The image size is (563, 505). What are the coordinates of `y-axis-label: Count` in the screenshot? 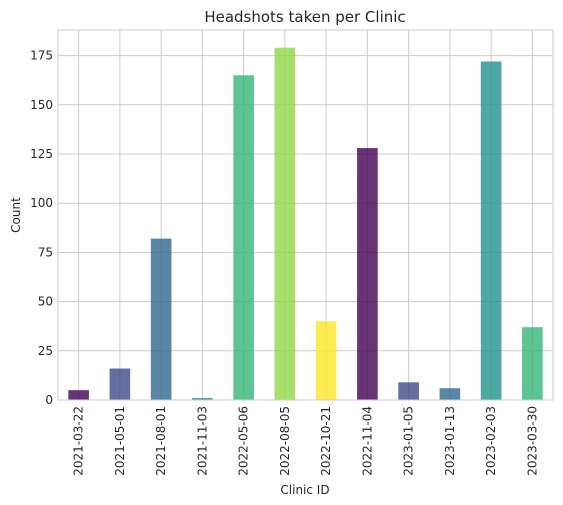 It's located at (16, 215).